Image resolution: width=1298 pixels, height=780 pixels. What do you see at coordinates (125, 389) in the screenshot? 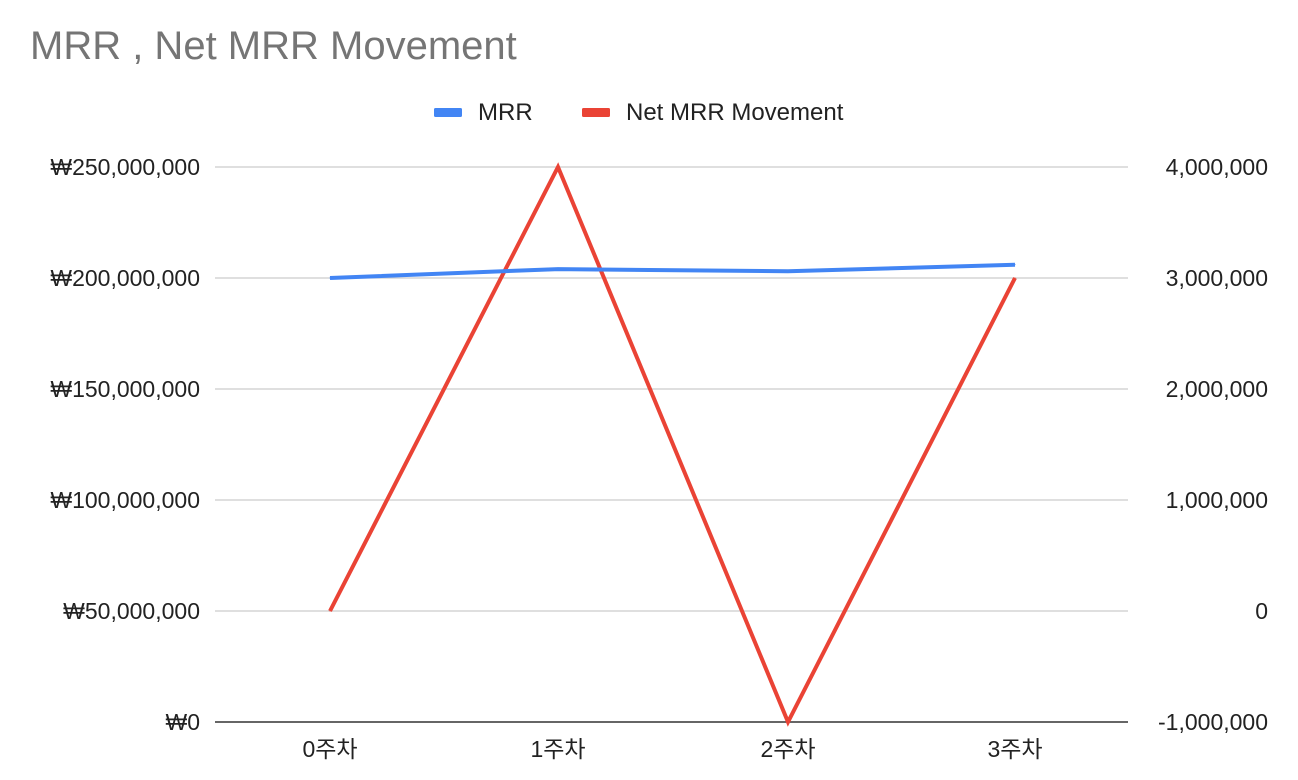
I see `left-axis-tick-label: ₩150,000,000` at bounding box center [125, 389].